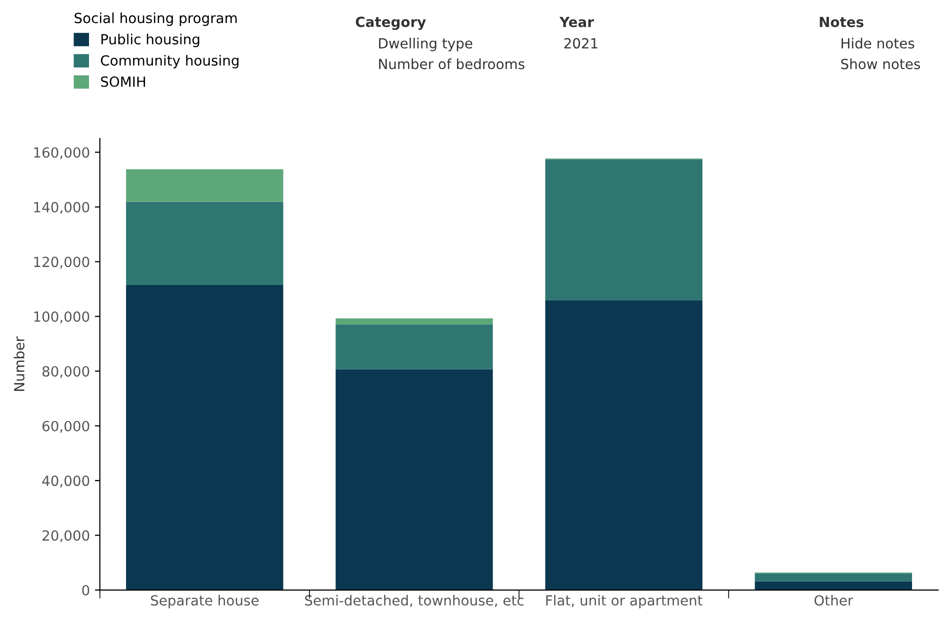 The height and width of the screenshot is (627, 942). I want to click on text: Dwelling type, so click(425, 45).